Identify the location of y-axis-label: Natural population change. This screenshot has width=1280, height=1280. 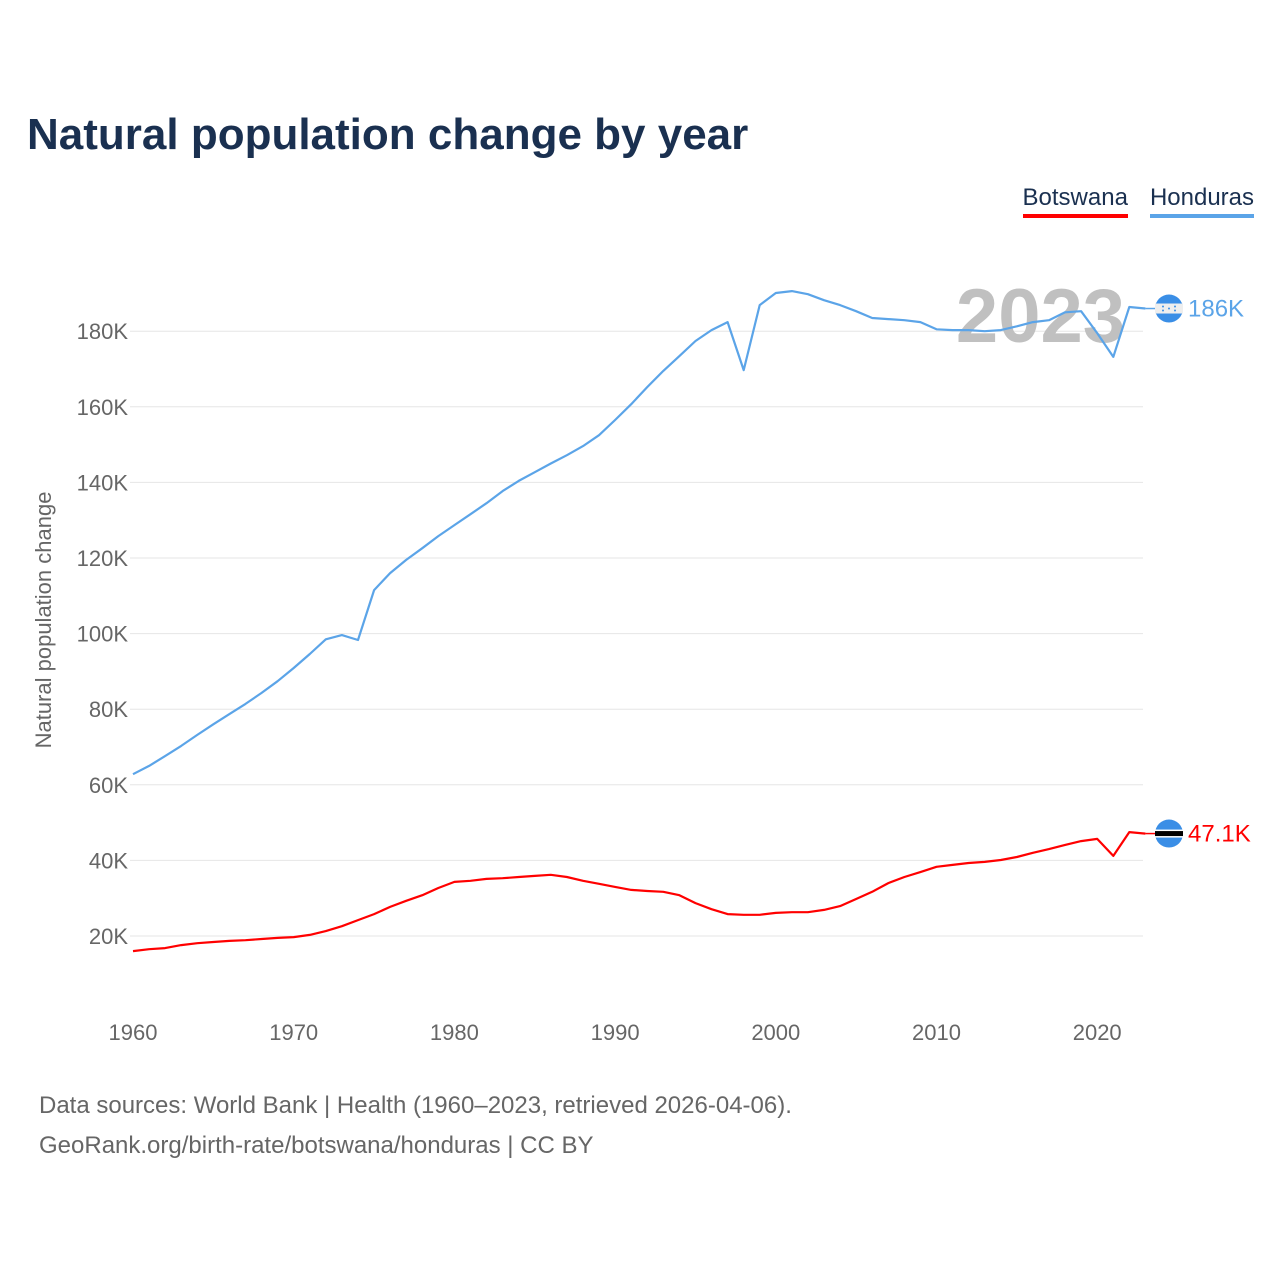
(43, 620).